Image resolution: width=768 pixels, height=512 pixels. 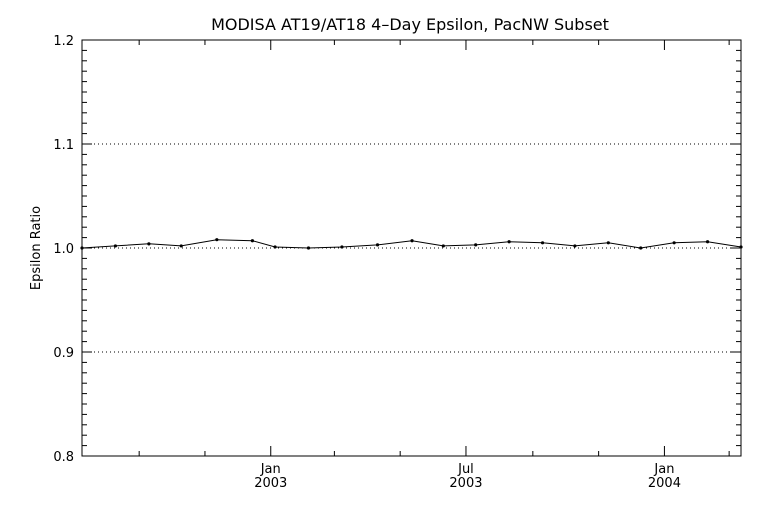 What do you see at coordinates (36, 248) in the screenshot?
I see `y-axis-label: Epsilon Ratio` at bounding box center [36, 248].